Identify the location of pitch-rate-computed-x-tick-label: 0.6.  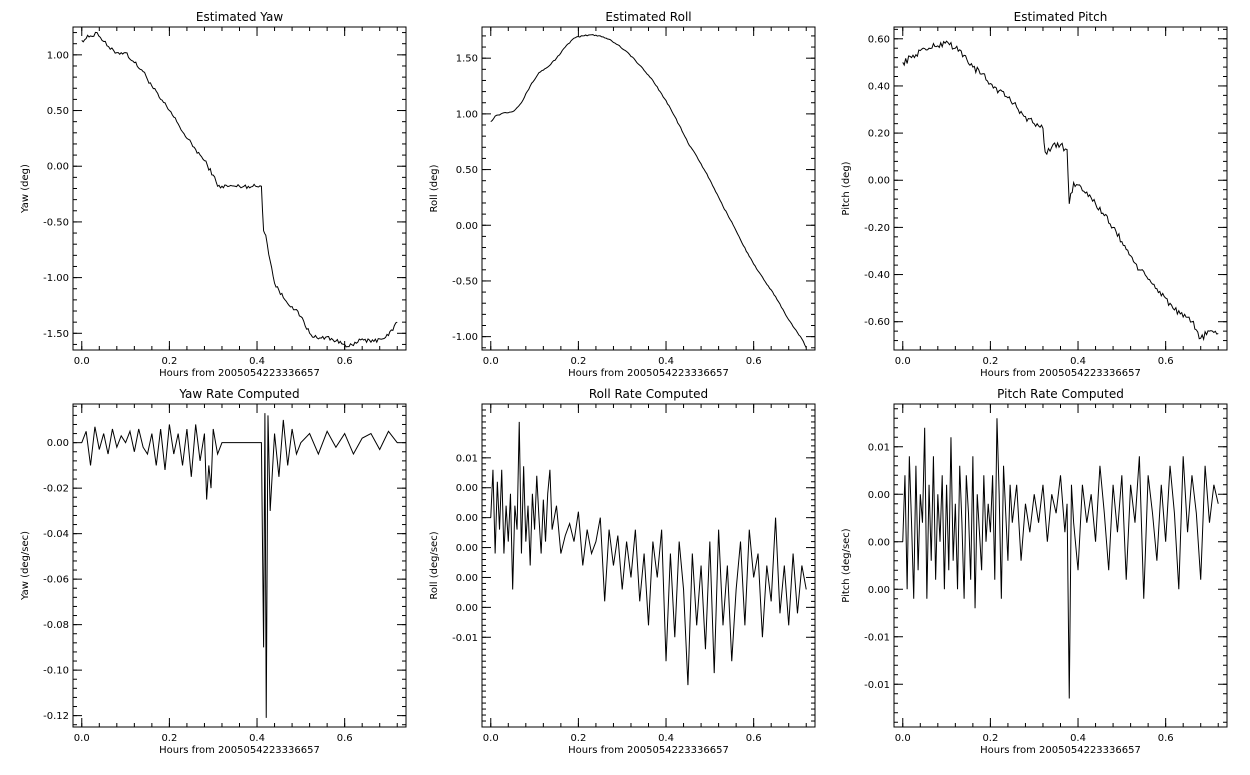
(1166, 738).